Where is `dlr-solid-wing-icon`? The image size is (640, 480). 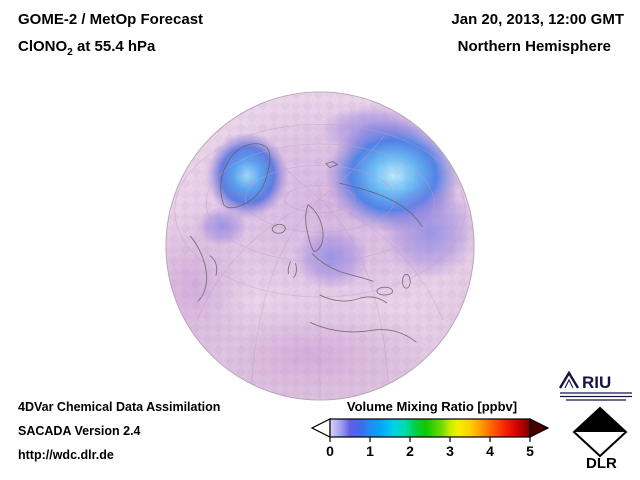
dlr-solid-wing-icon is located at coordinates (600, 420).